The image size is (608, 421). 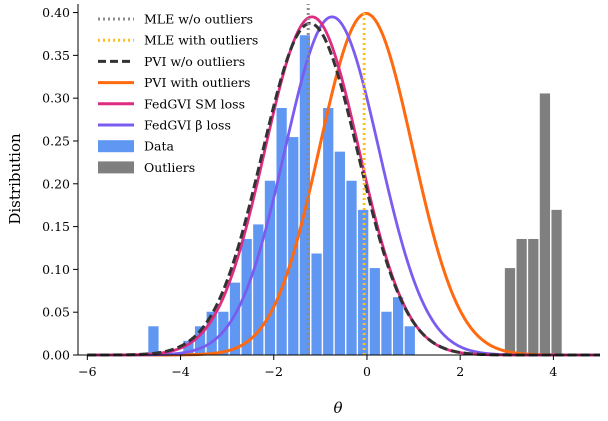 I want to click on y-tick-label: 0.05, so click(x=56, y=312).